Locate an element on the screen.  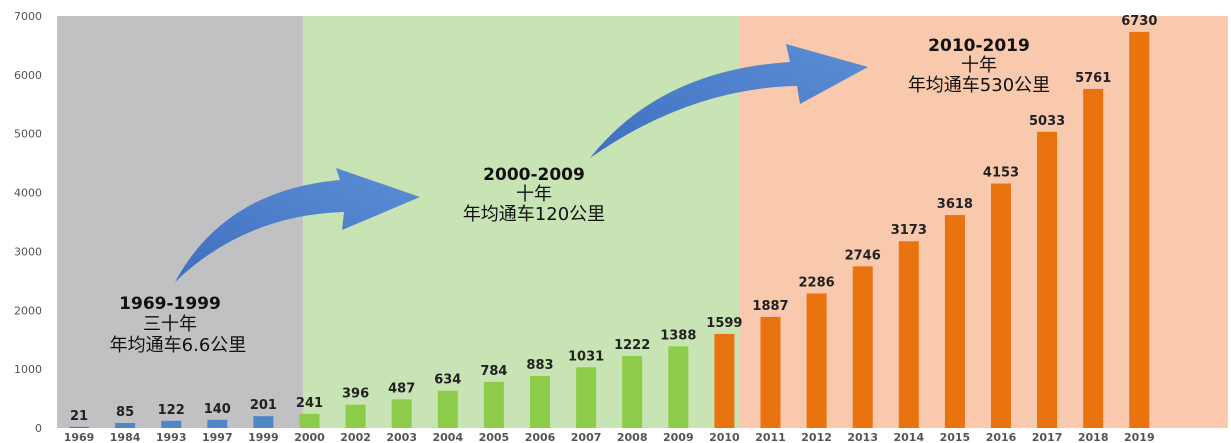
x-tick-label: 2017 is located at coordinates (1047, 437).